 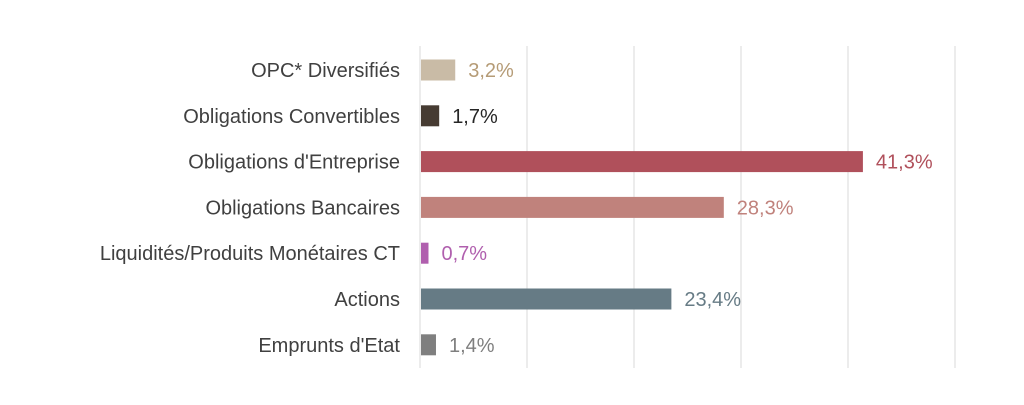 I want to click on category-label: Obligations Bancaires, so click(x=302, y=208).